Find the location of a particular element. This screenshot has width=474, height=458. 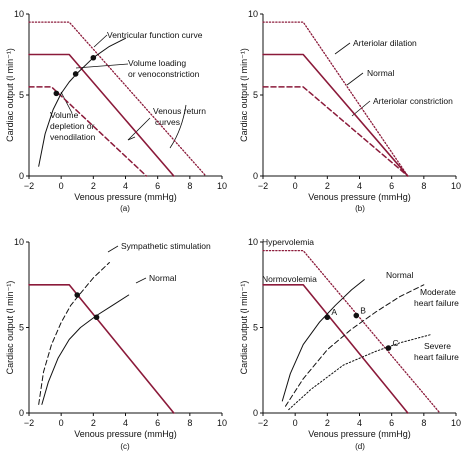

panel-d-series-1-dotted-maroon is located at coordinates (351, 331).